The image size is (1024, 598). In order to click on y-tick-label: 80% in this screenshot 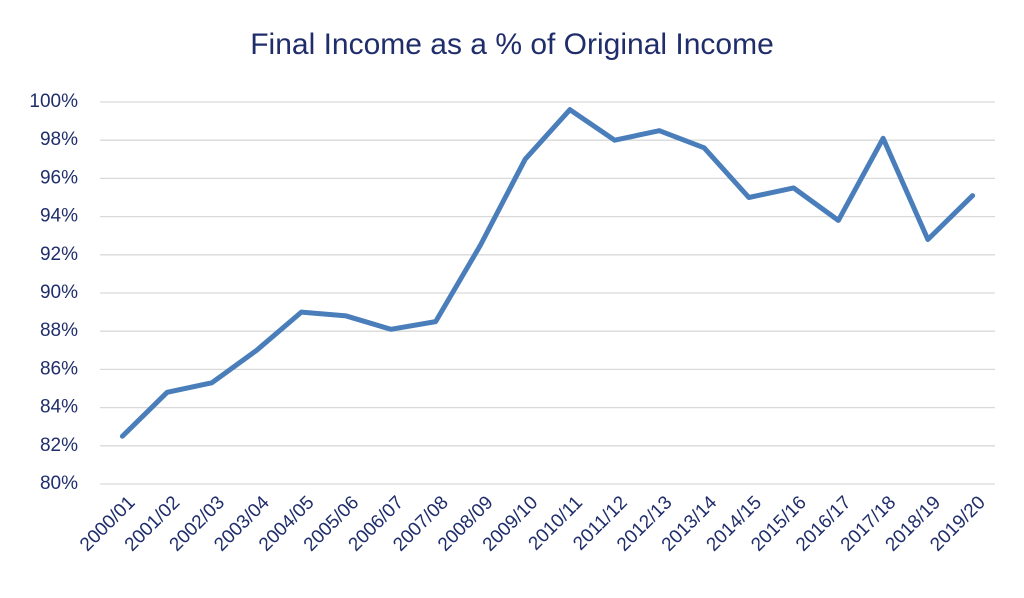, I will do `click(59, 483)`.